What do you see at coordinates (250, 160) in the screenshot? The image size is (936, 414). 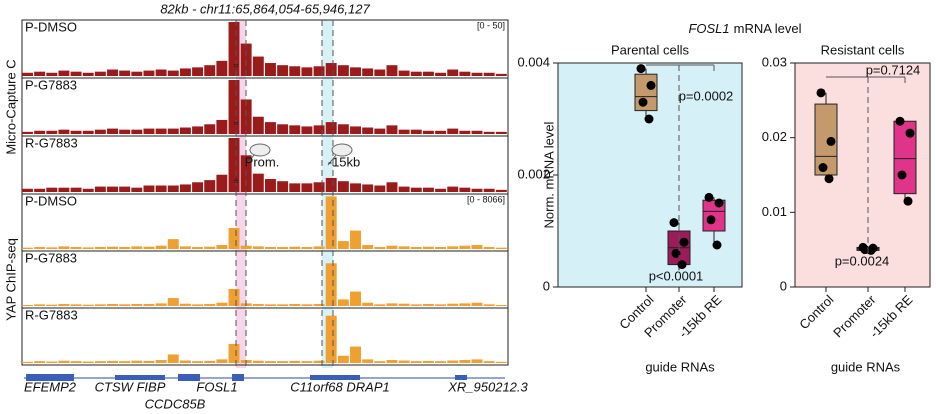 I see `icon-pointer` at bounding box center [250, 160].